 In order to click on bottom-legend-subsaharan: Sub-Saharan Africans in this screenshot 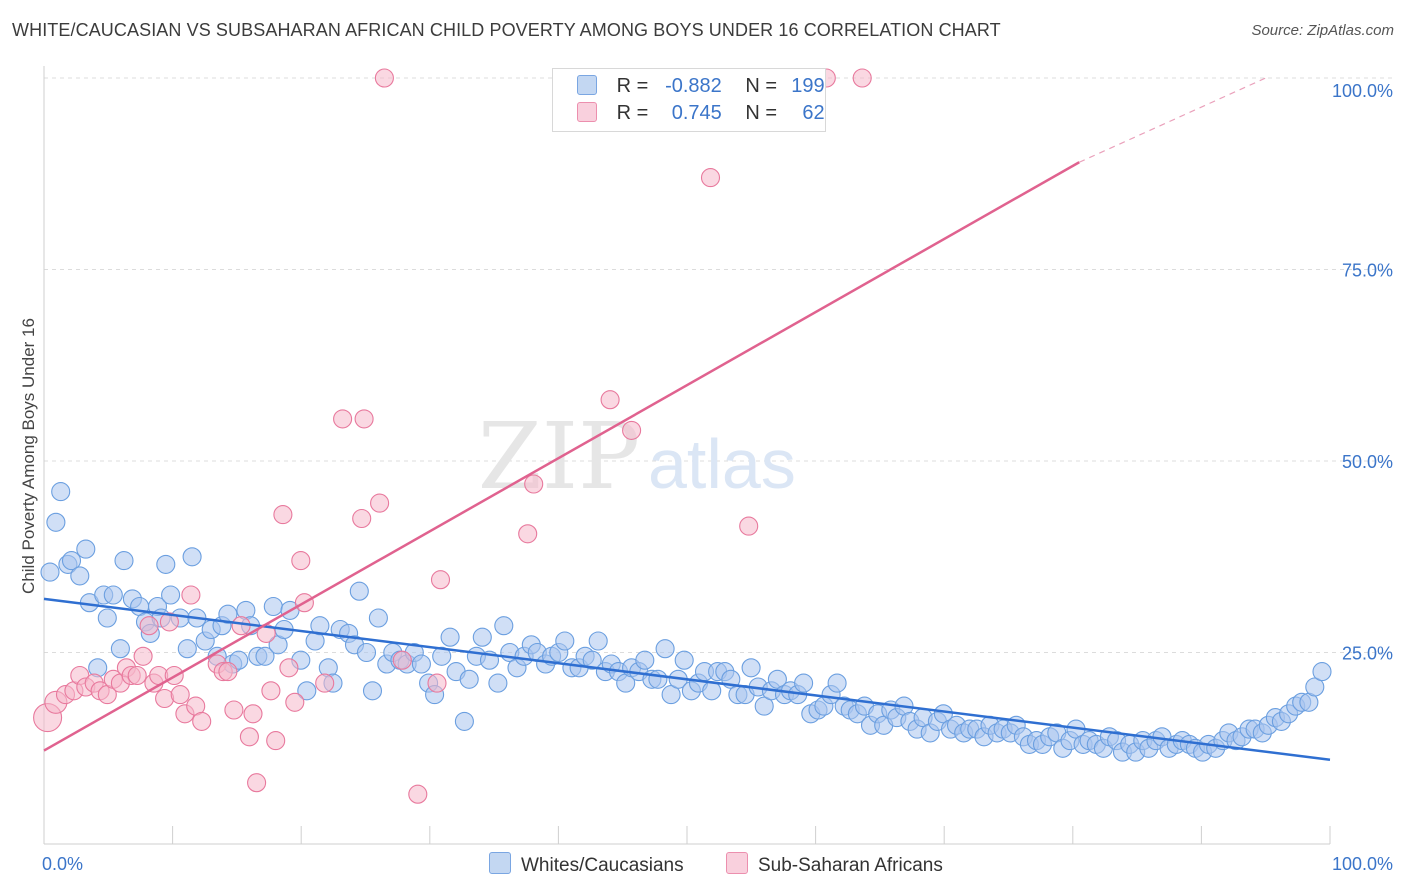, I will do `click(834, 864)`.